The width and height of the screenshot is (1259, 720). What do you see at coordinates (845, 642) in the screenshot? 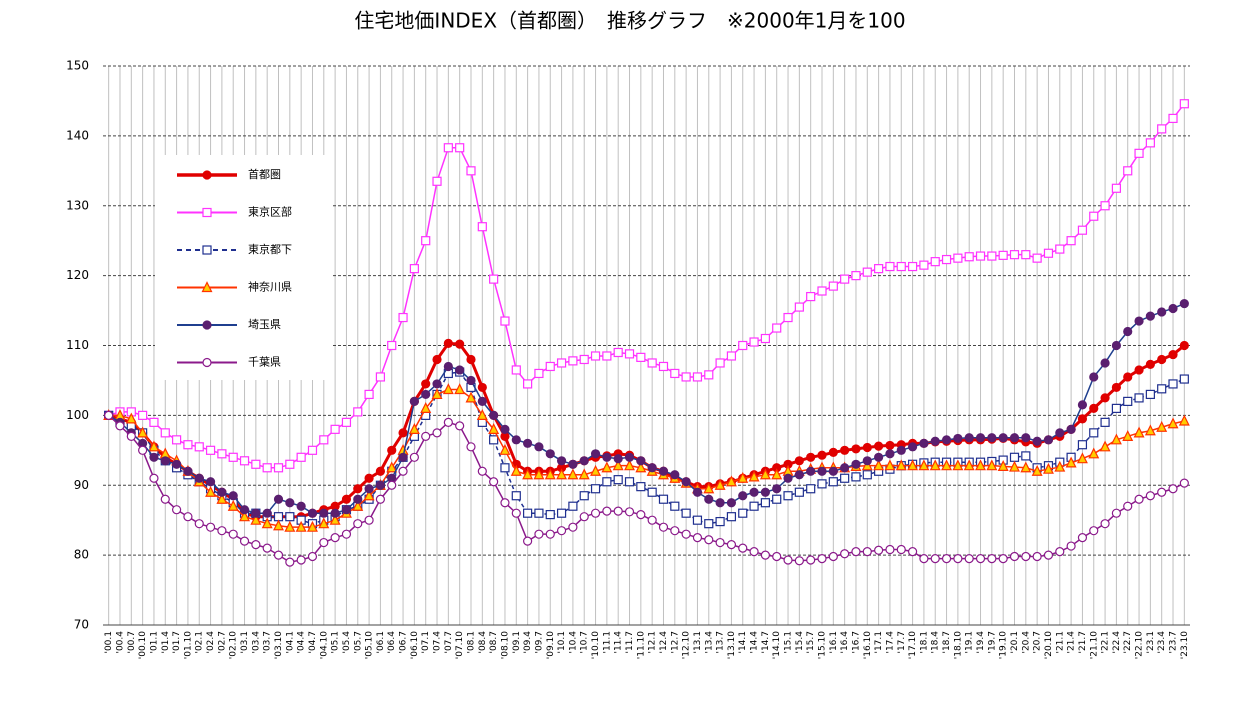
I see `x-tick-label: '16.4` at bounding box center [845, 642].